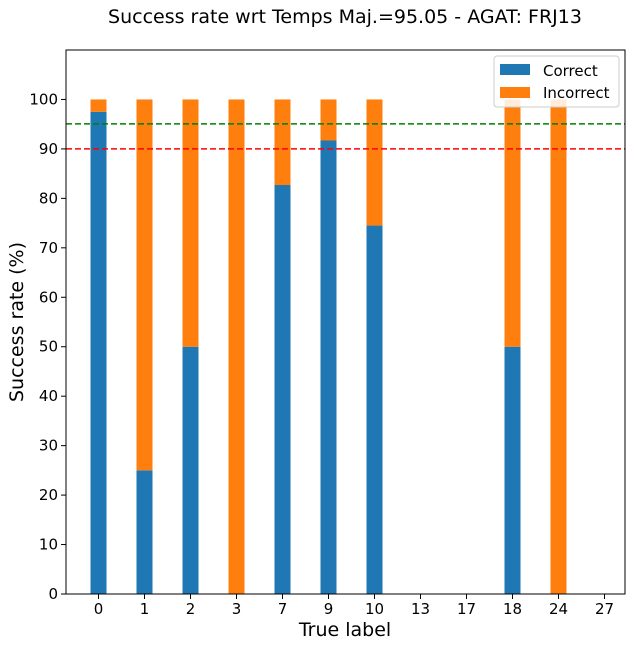 The image size is (630, 646). What do you see at coordinates (191, 609) in the screenshot?
I see `x-tick-label-2: 2` at bounding box center [191, 609].